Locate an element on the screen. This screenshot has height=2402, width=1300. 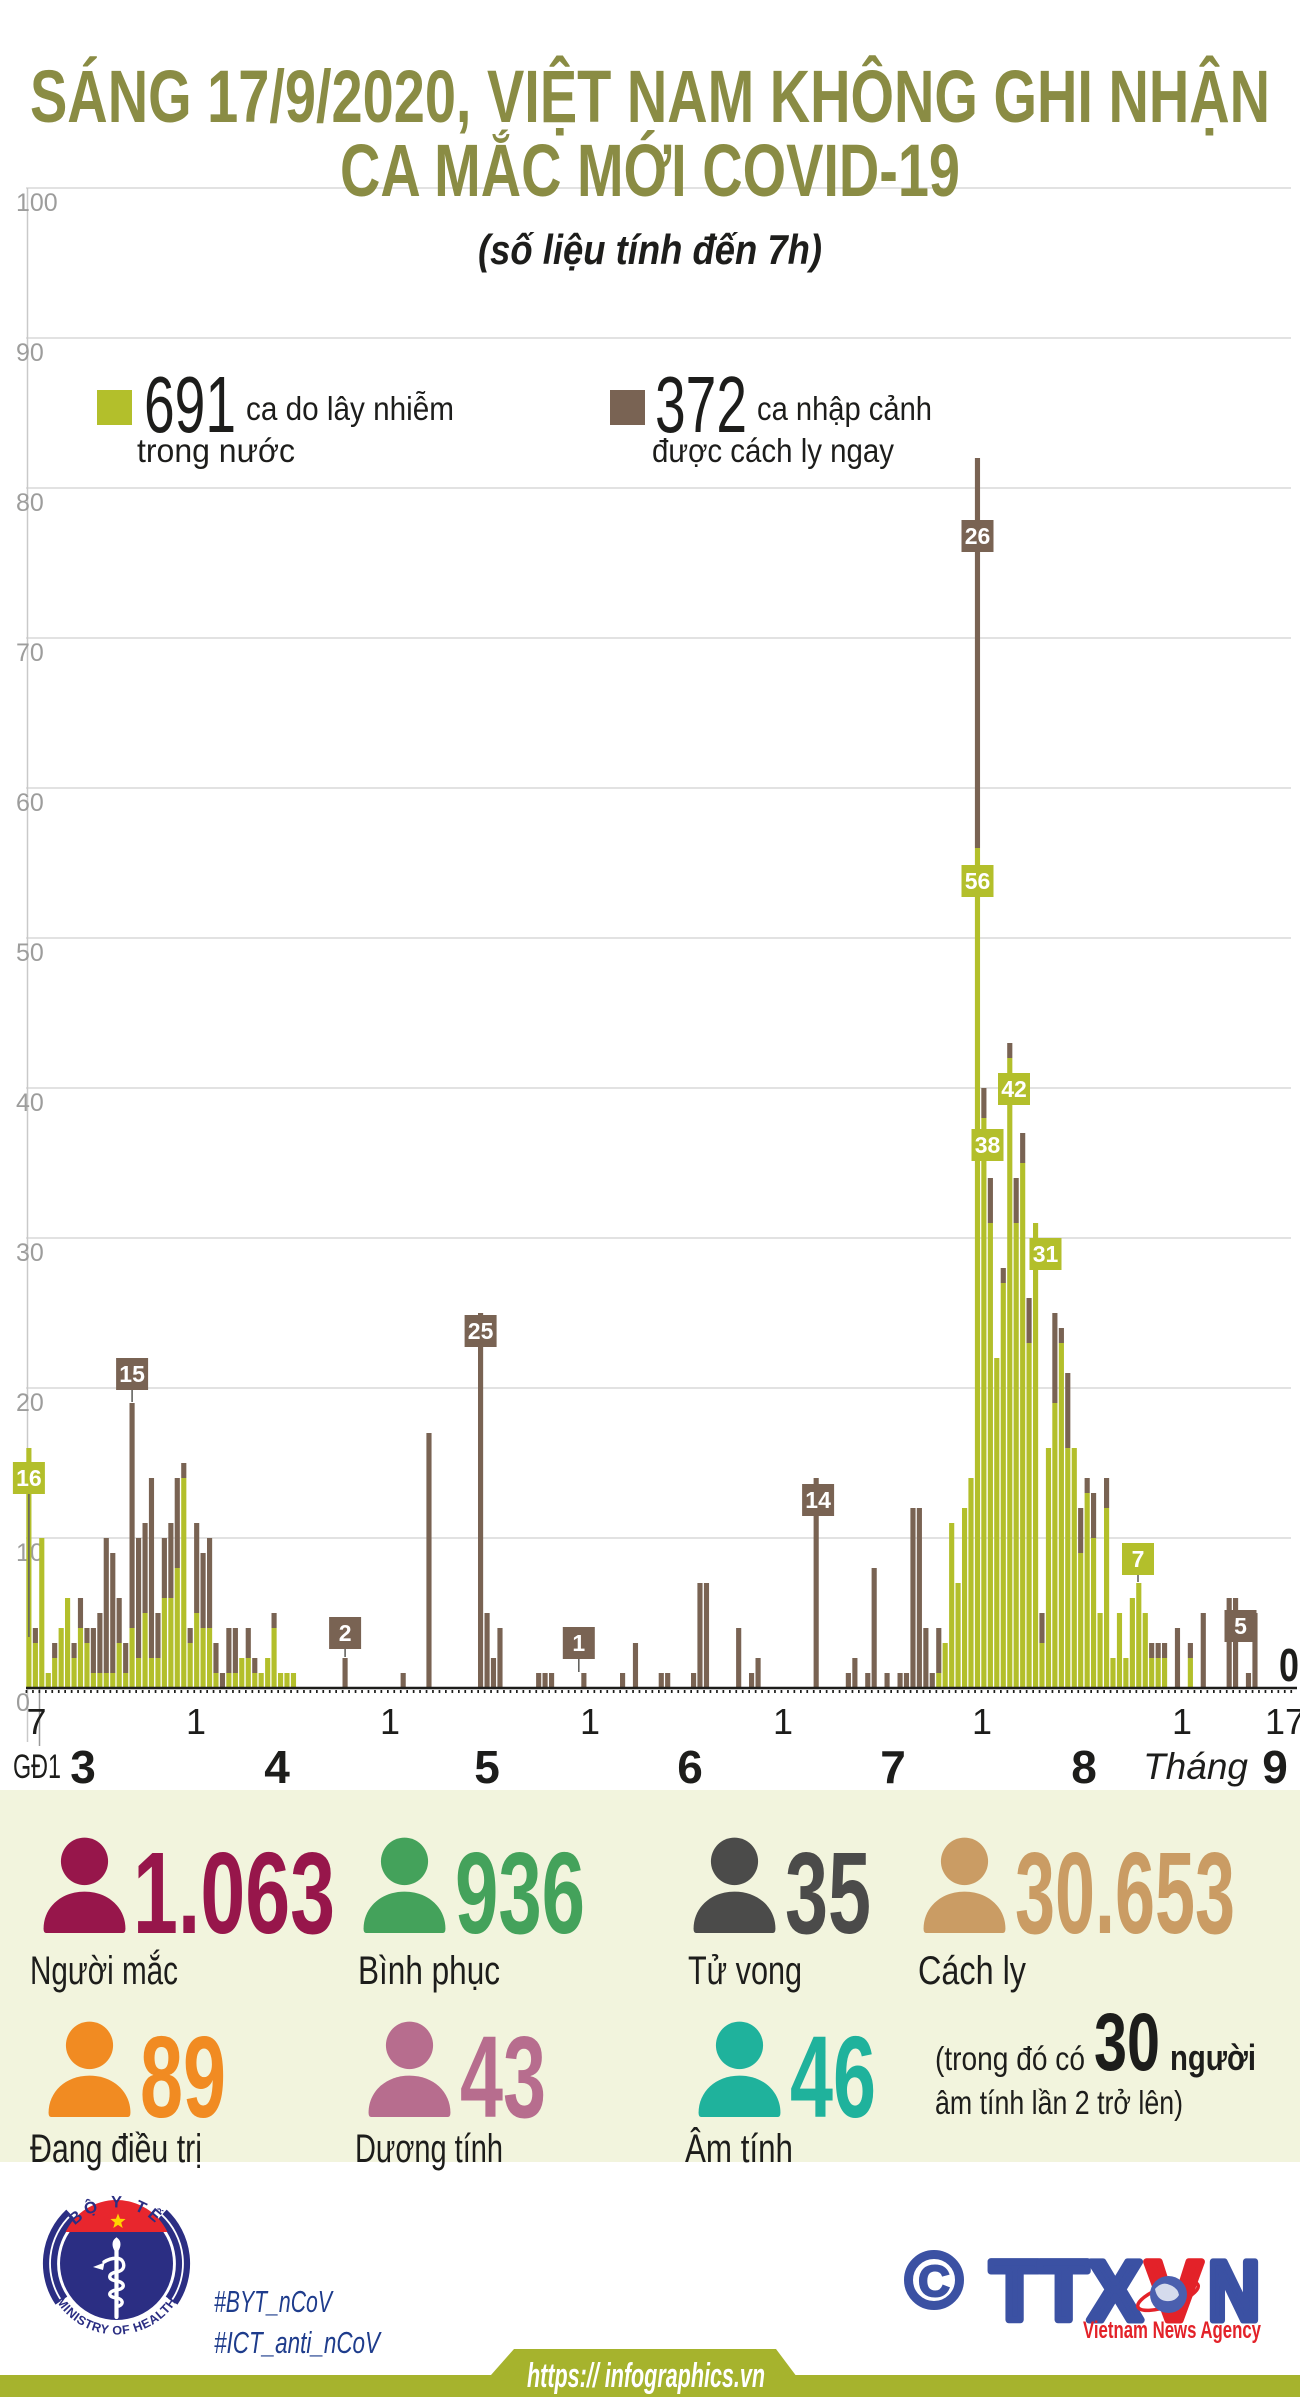
svg-text: 6 is located at coordinates (690, 1767).